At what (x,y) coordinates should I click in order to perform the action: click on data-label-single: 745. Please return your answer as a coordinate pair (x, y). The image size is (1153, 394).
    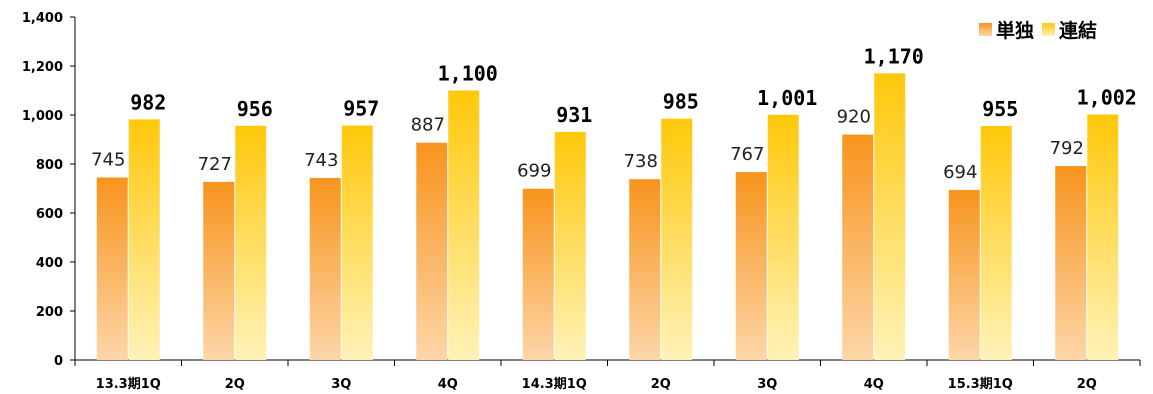
    Looking at the image, I should click on (108, 159).